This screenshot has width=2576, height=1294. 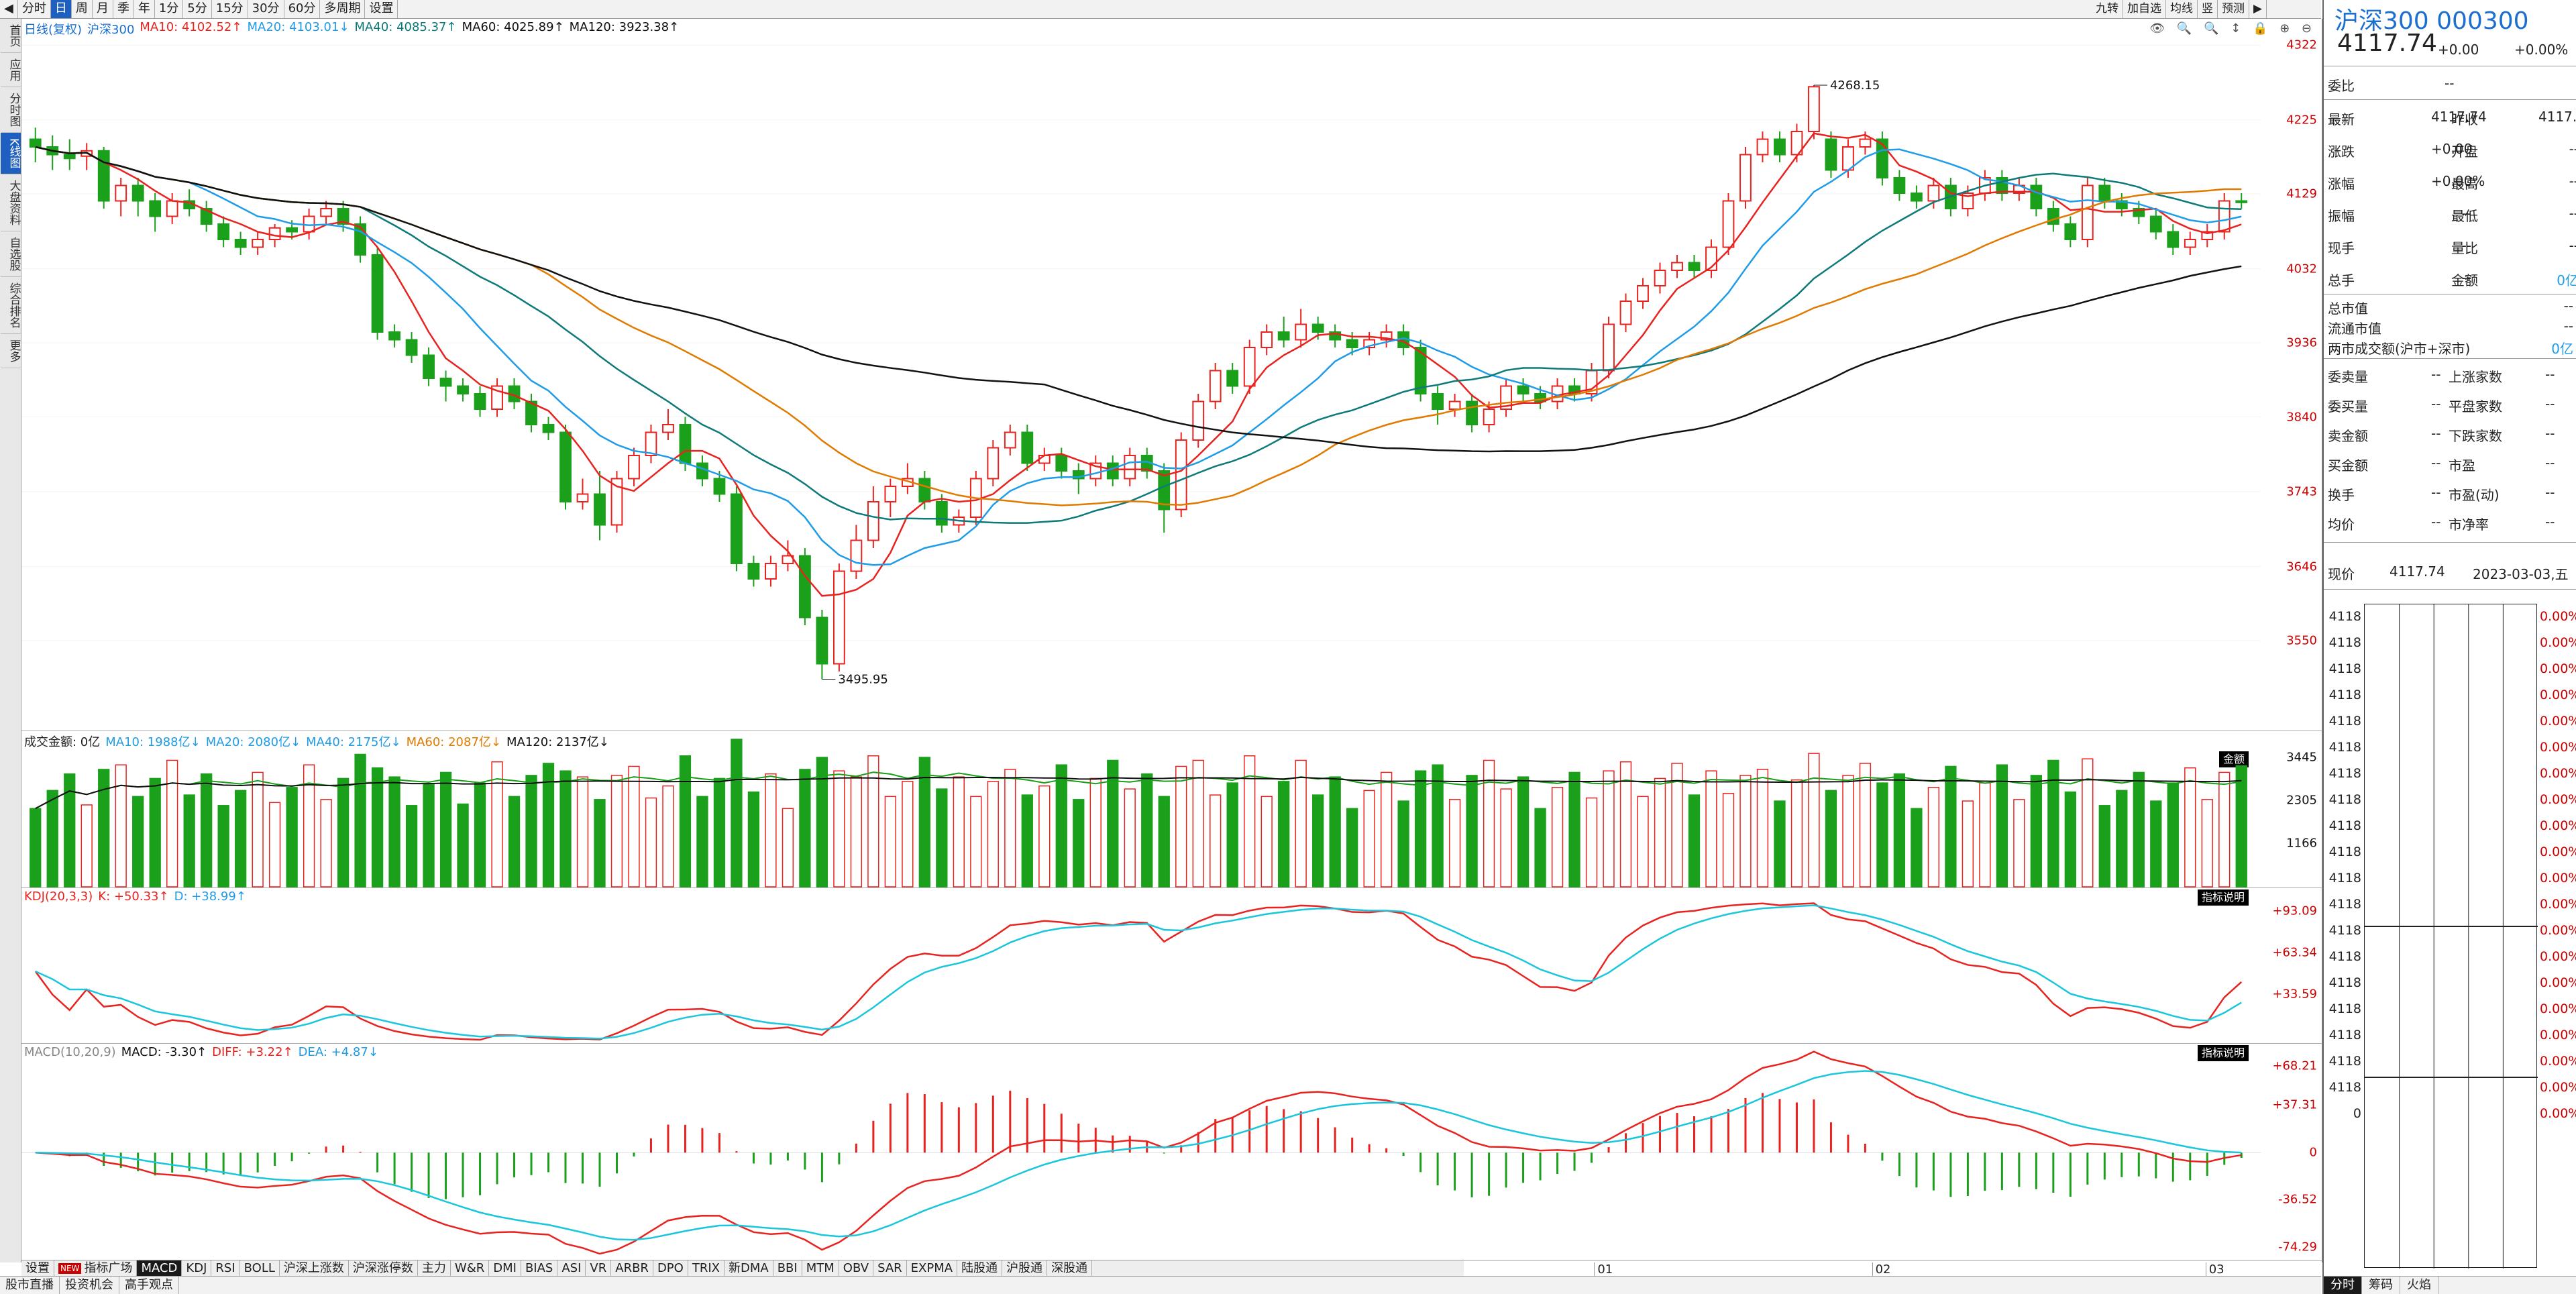 What do you see at coordinates (37, 1268) in the screenshot?
I see `indicator-tab-0: 设置` at bounding box center [37, 1268].